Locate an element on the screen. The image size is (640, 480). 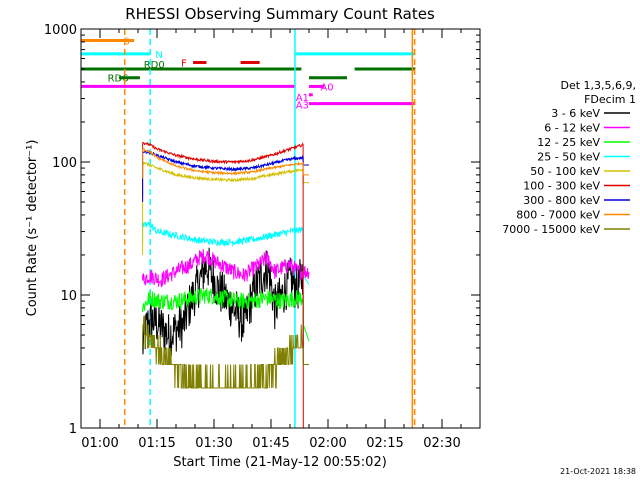
state-bar-label: A0 is located at coordinates (326, 87).